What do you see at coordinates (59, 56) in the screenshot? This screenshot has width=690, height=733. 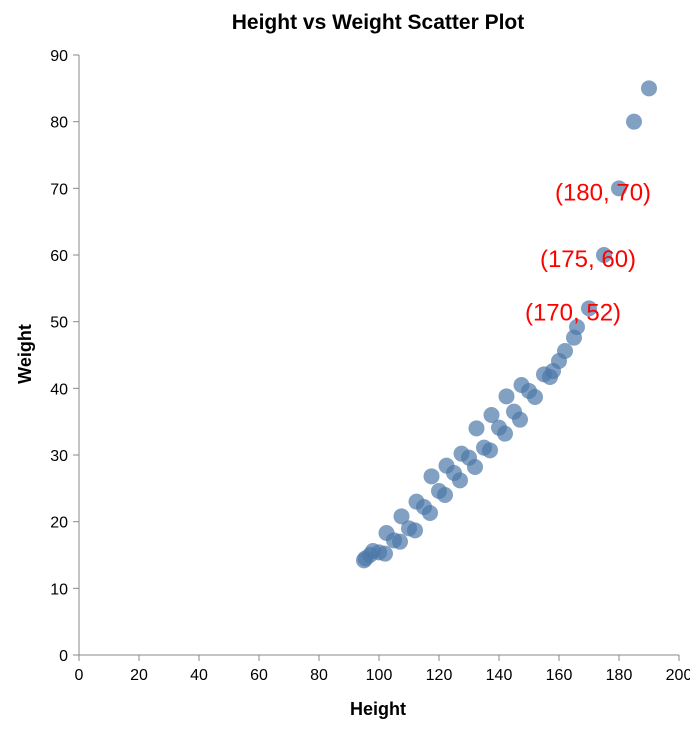 I see `y-tick-label: 90` at bounding box center [59, 56].